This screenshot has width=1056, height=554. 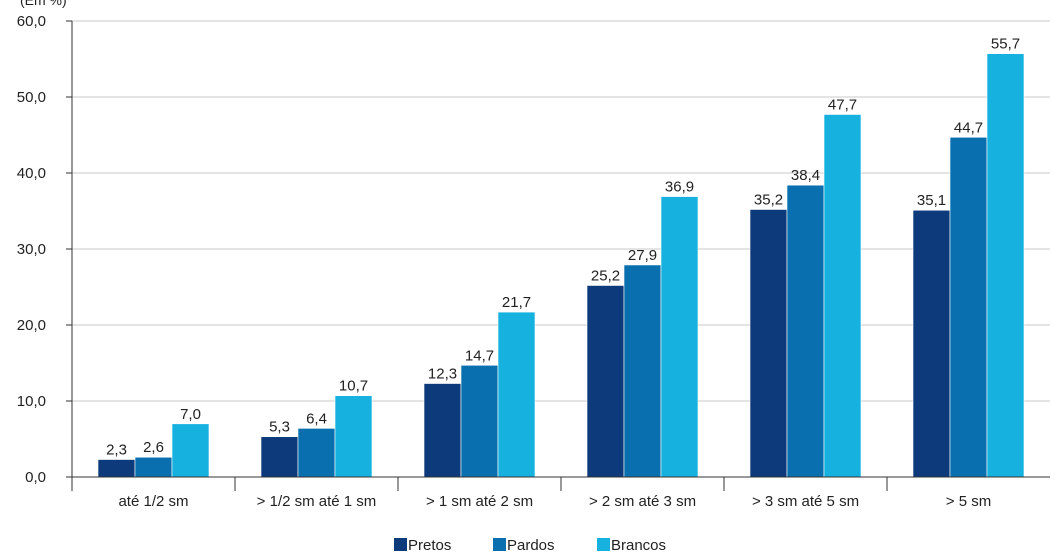 What do you see at coordinates (603, 544) in the screenshot?
I see `legend-swatch-brancos` at bounding box center [603, 544].